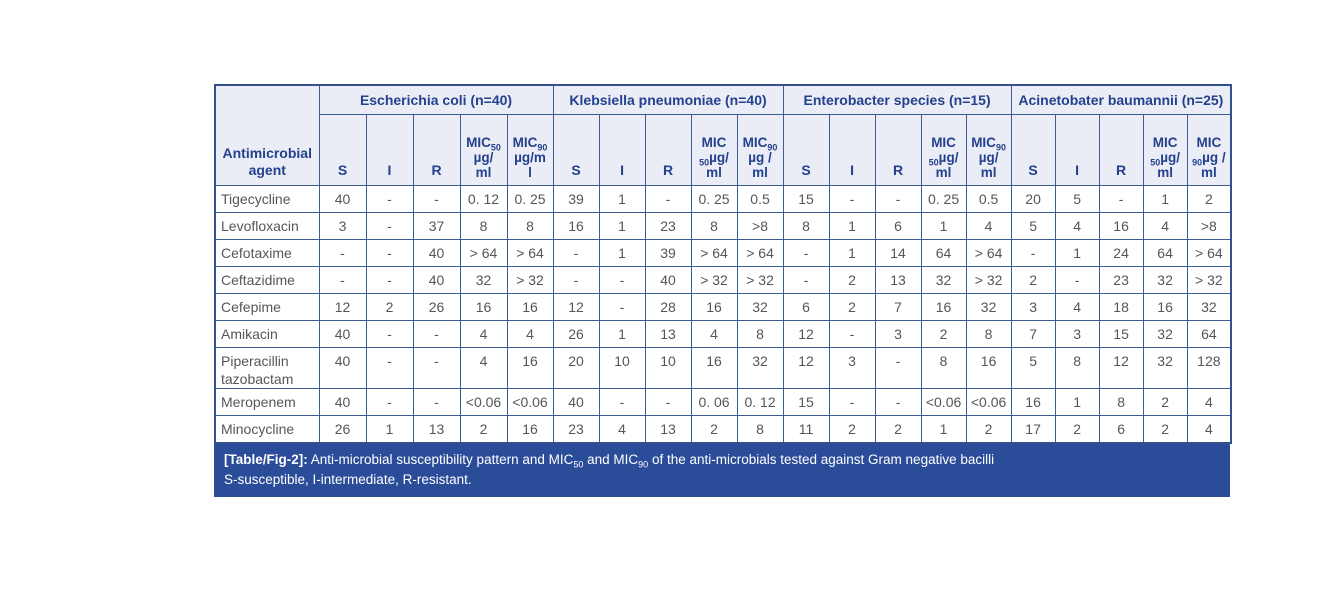  Describe the element at coordinates (723, 429) in the screenshot. I see `table-row: Minocycline 26 1 13 2 16 23 4 13 2 8 11 2 2 1 2 17 2 6 2 4` at that location.